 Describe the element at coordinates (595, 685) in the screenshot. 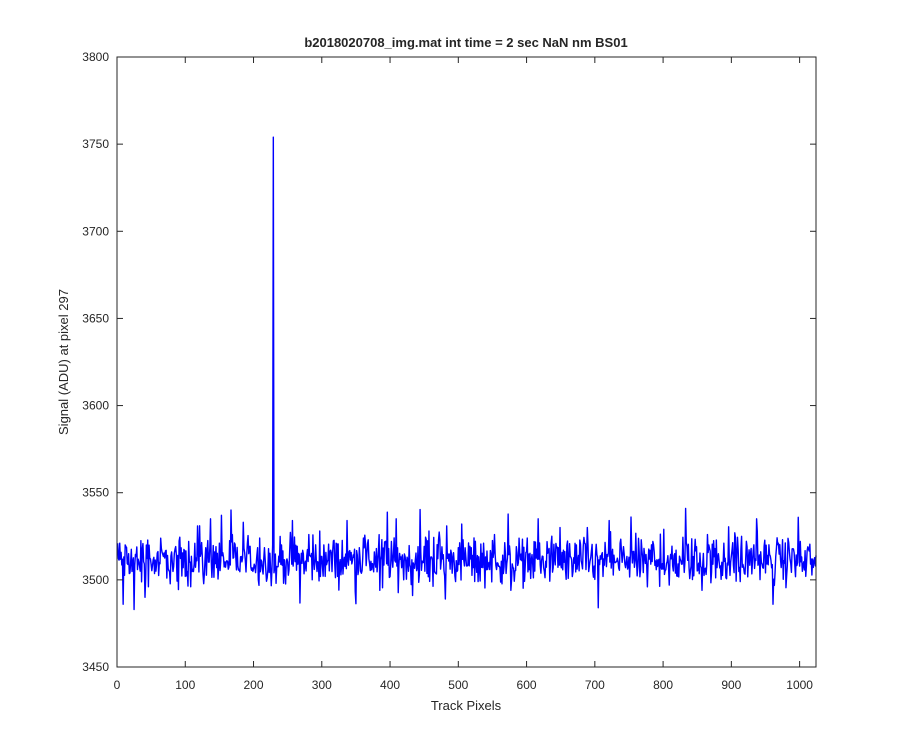

I see `x-tick-label: 700` at that location.